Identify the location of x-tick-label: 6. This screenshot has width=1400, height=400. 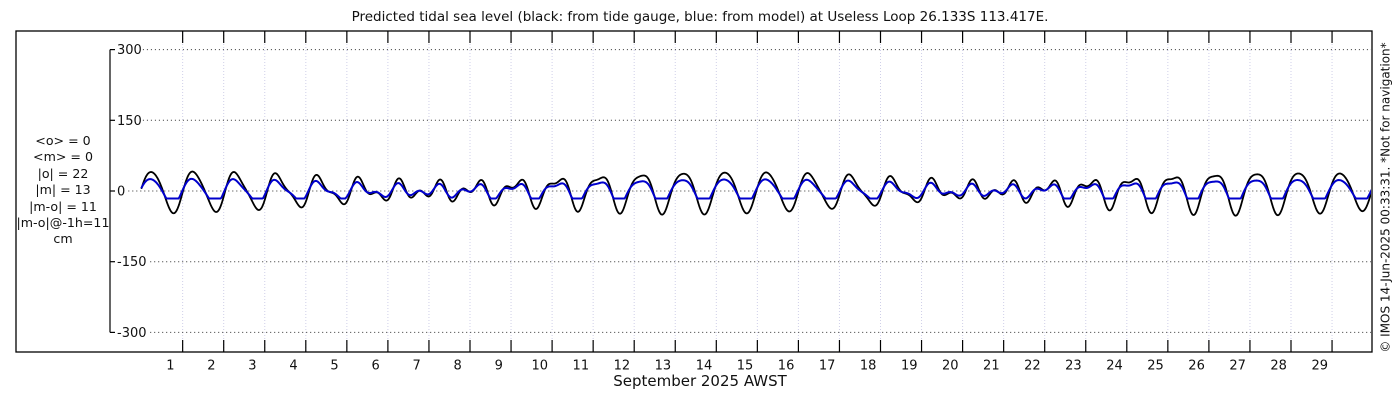
(375, 366).